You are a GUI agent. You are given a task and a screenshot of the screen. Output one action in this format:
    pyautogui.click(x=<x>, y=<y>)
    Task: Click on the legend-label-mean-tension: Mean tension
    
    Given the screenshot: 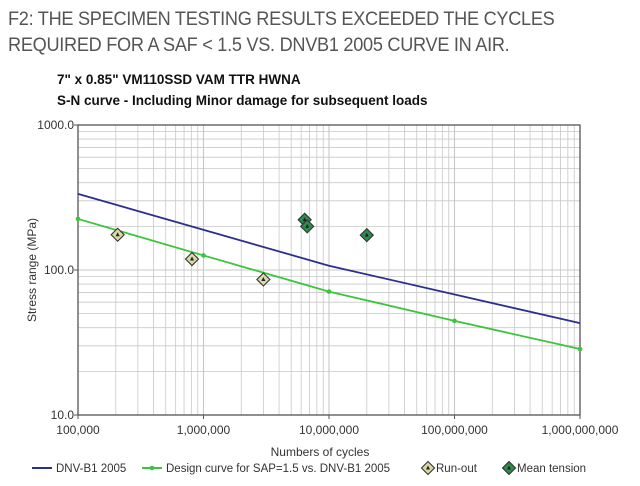 What is the action you would take?
    pyautogui.click(x=551, y=469)
    